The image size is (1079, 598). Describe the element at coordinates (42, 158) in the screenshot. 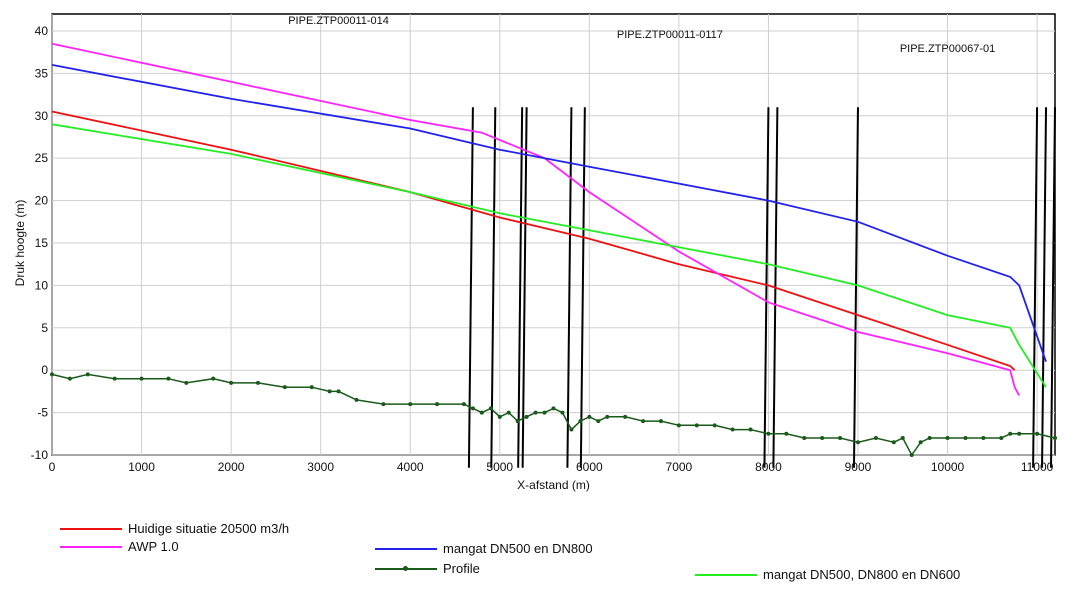

I see `y-tick-label: 25` at that location.